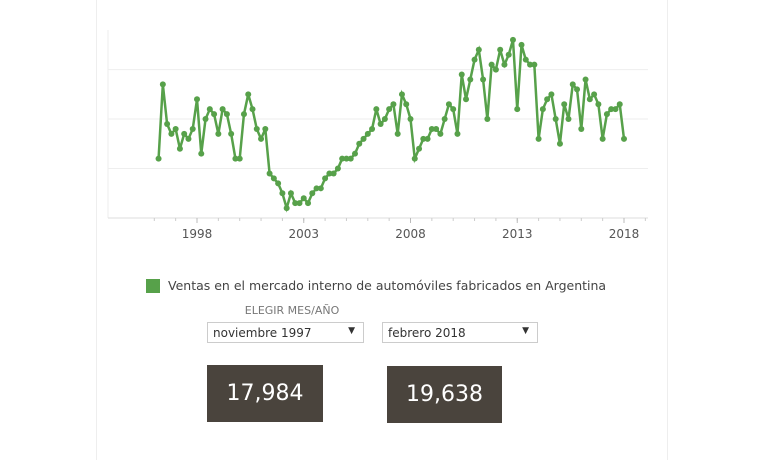 The width and height of the screenshot is (760, 460). What do you see at coordinates (427, 333) in the screenshot?
I see `to-month-value: febrero 2018` at bounding box center [427, 333].